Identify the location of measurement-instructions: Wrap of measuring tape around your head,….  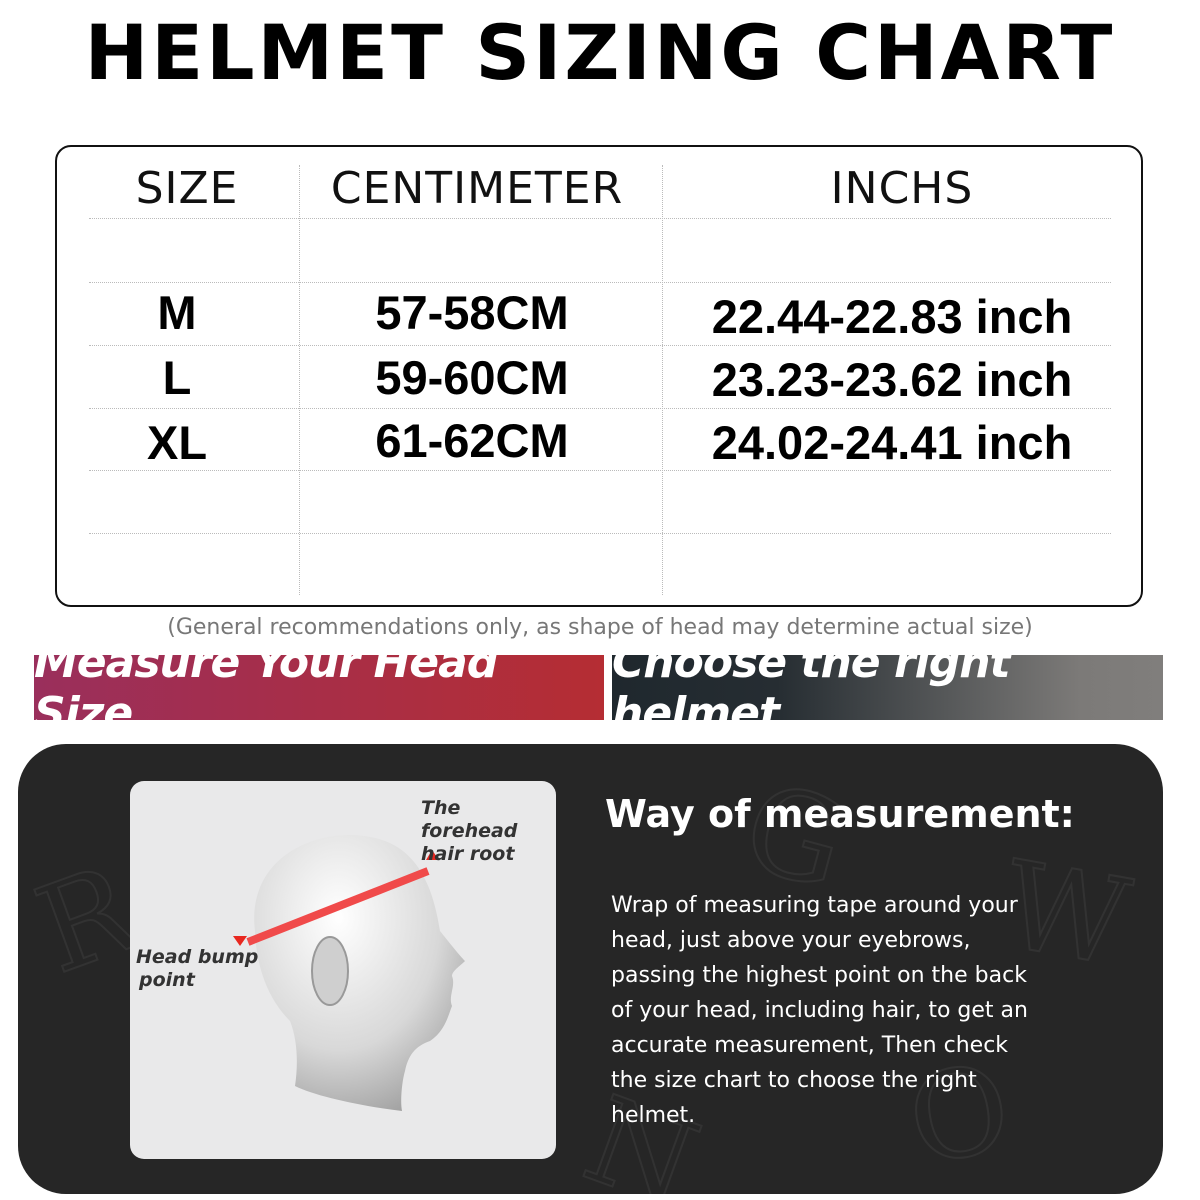
(819, 1010).